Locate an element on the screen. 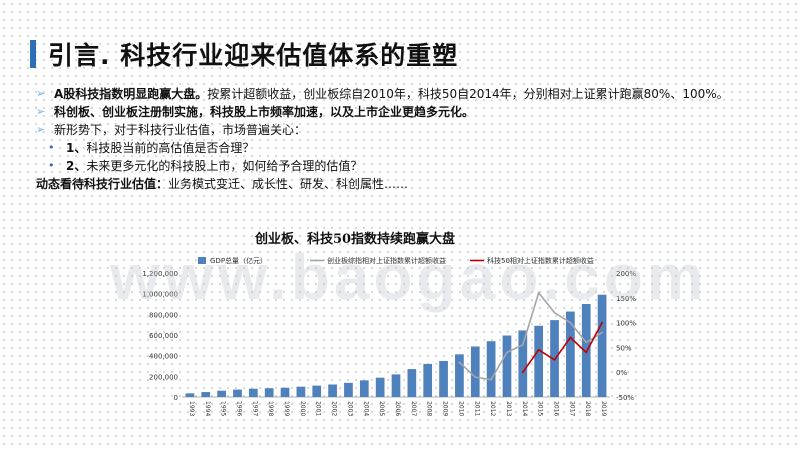 This screenshot has width=800, height=450. bullet-bold: 科创板、创业板注册制实施，科技股上市频率加速，以及上市企业更趋多元化。 is located at coordinates (264, 112).